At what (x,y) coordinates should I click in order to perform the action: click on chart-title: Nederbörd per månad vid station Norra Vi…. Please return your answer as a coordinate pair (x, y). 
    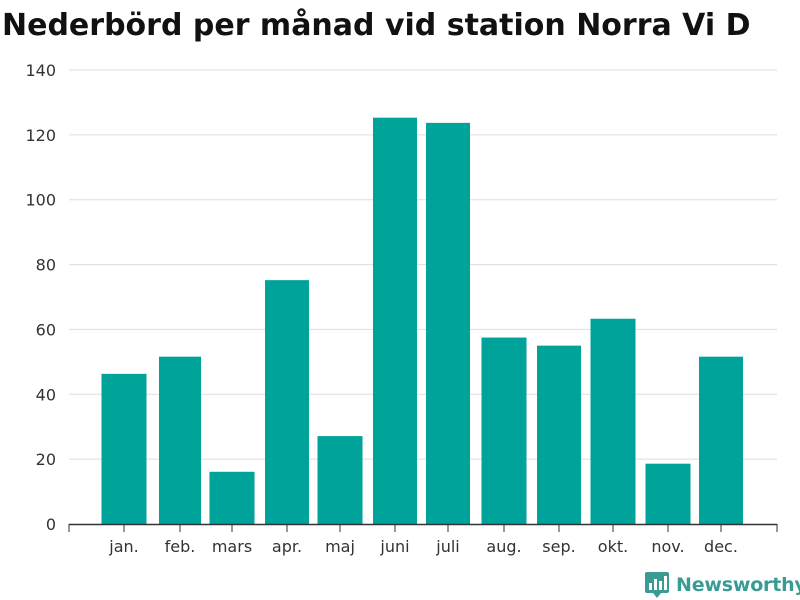
    Looking at the image, I should click on (376, 25).